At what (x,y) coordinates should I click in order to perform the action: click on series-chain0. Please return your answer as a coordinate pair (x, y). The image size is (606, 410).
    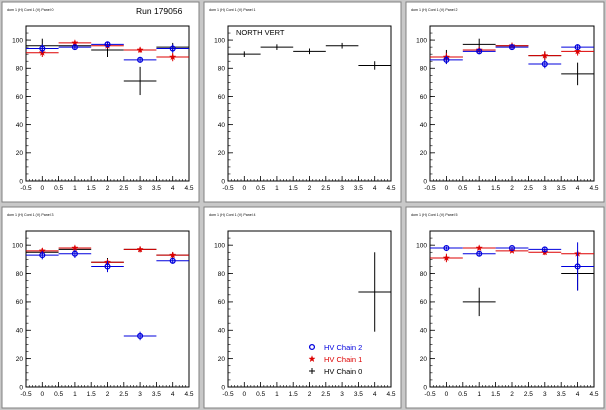
    Looking at the image, I should click on (374, 292).